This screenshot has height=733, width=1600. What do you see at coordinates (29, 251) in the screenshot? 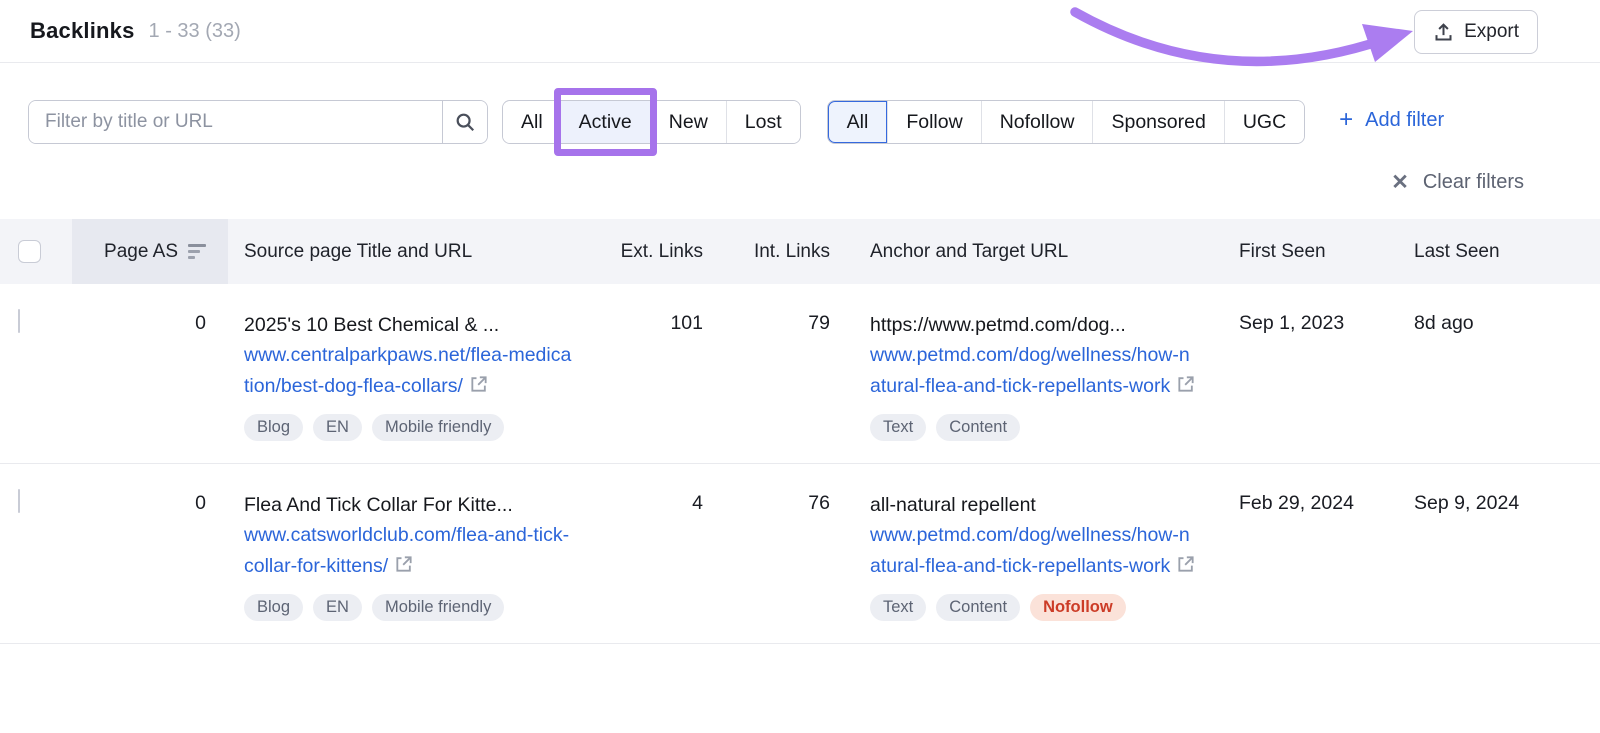
I see `select-all-checkbox` at bounding box center [29, 251].